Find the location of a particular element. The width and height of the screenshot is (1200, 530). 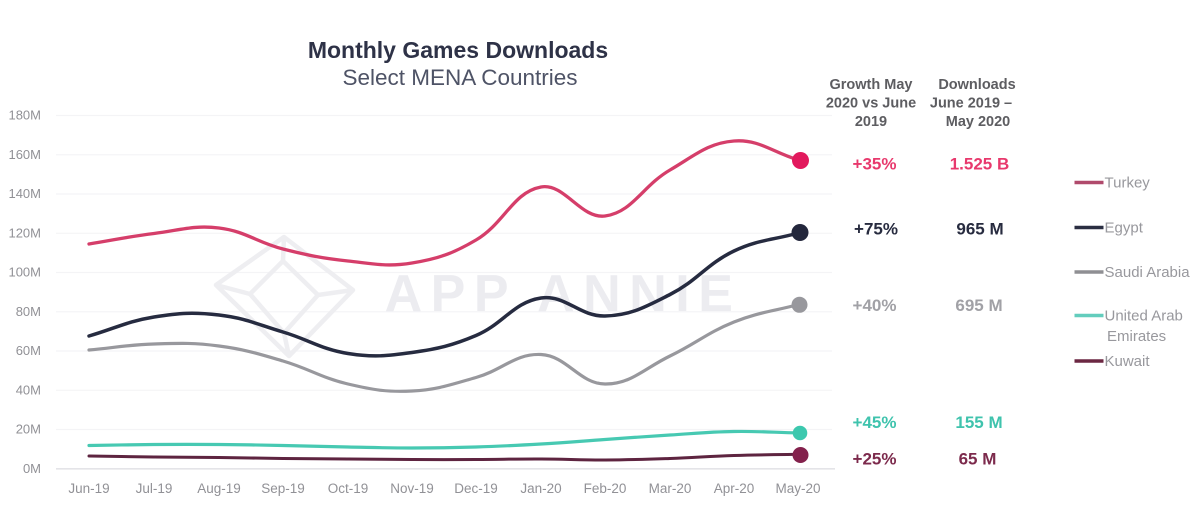

svg-text: May-20 is located at coordinates (797, 488).